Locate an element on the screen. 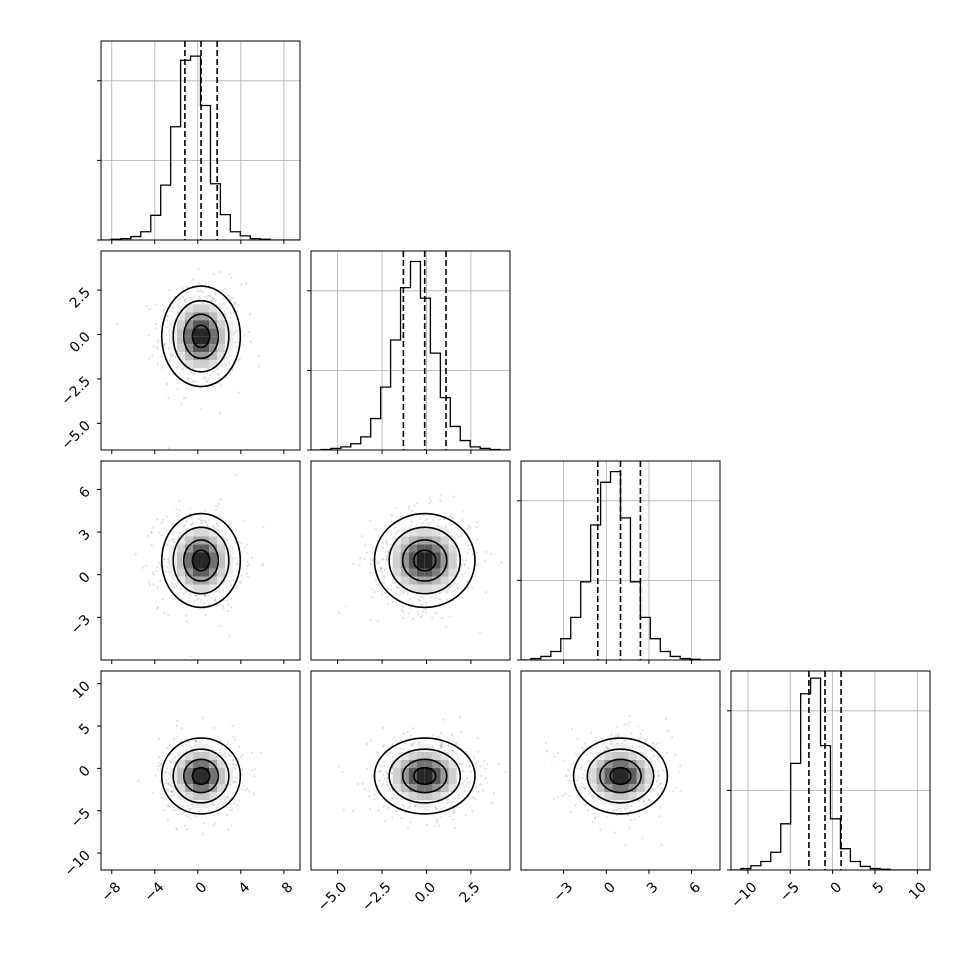 This screenshot has height=970, width=970. panel-frame is located at coordinates (410, 350).